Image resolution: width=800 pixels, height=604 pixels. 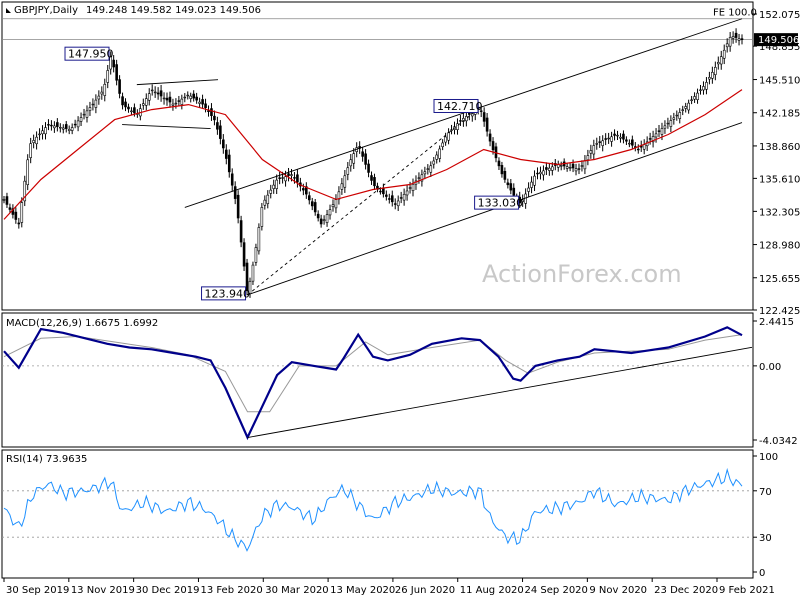 I want to click on last-price-value: 149.506, so click(x=778, y=40).